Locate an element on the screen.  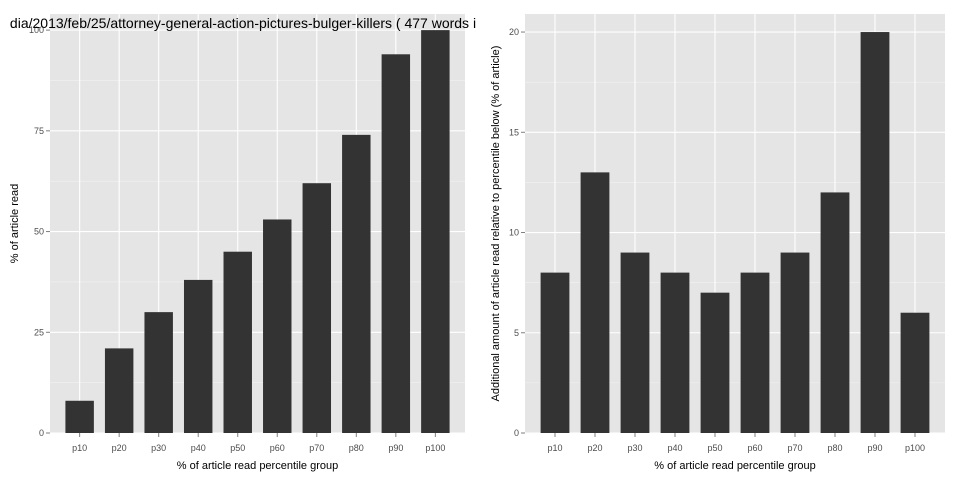
y-tick-label: 15 is located at coordinates (514, 132).